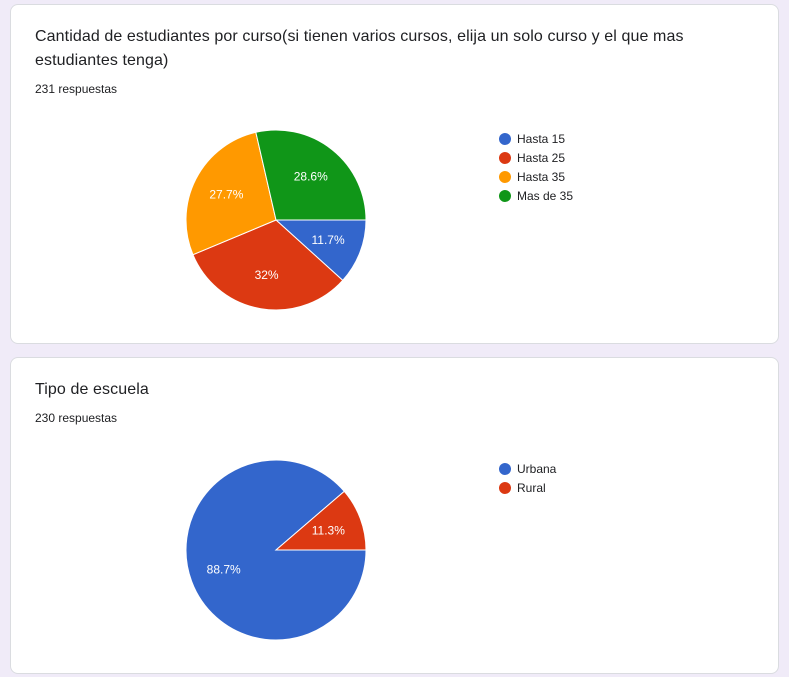  I want to click on legend-label: Hasta 15, so click(541, 138).